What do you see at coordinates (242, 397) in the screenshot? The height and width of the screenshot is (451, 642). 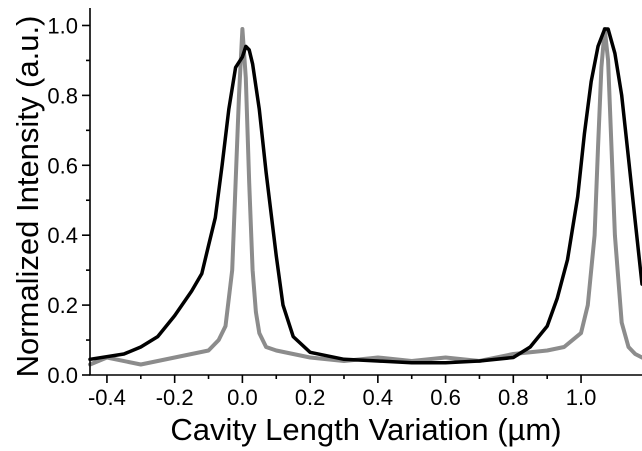 I see `x-tick-label: 0.0` at bounding box center [242, 397].